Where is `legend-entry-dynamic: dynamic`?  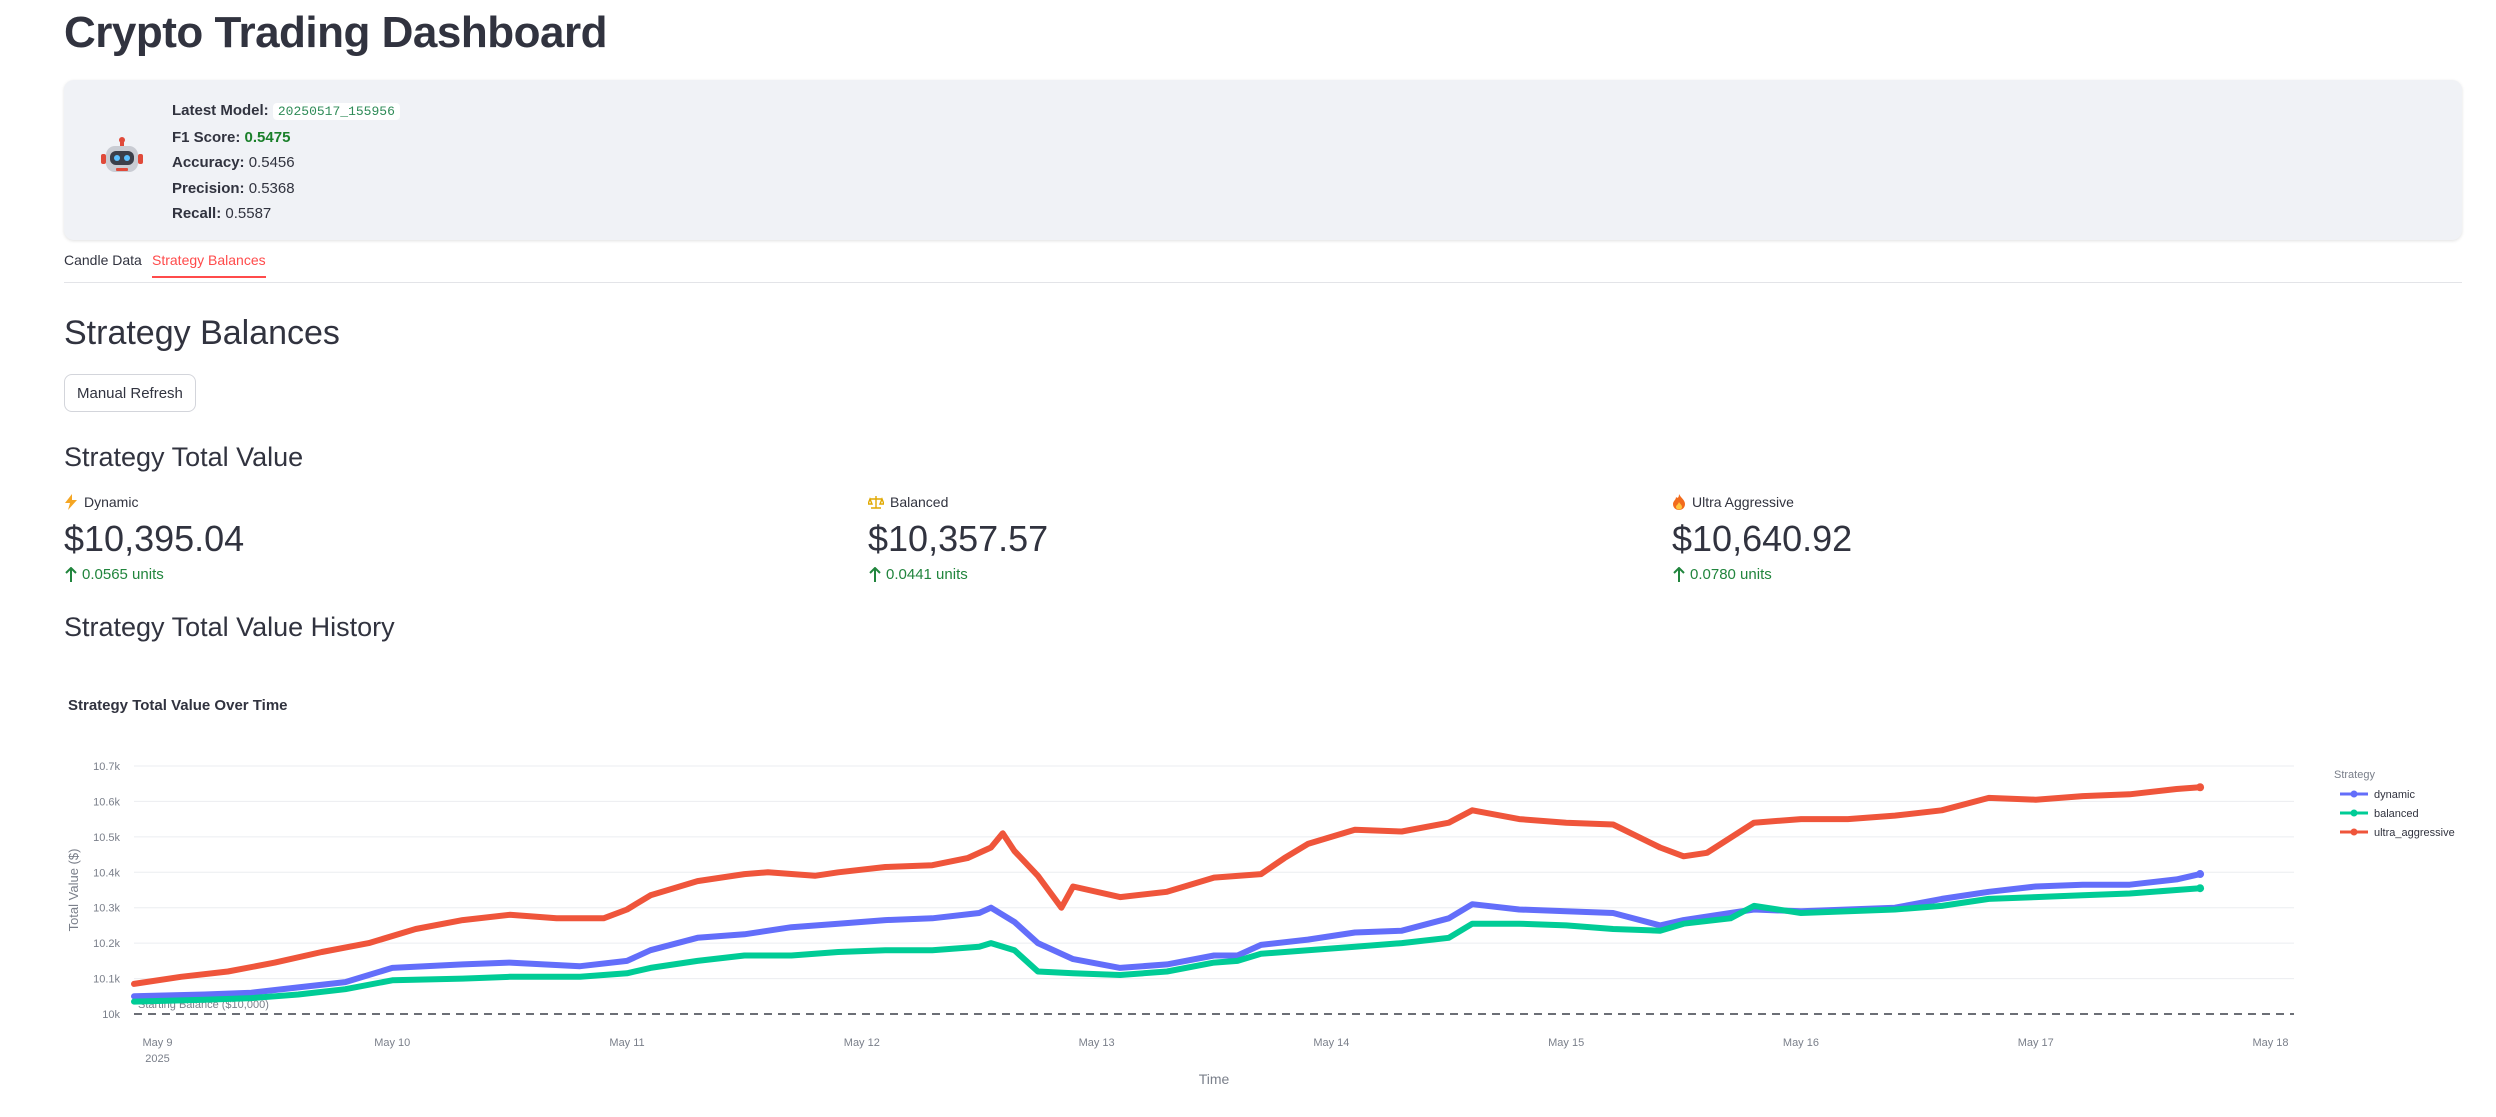 legend-entry-dynamic: dynamic is located at coordinates (2394, 795).